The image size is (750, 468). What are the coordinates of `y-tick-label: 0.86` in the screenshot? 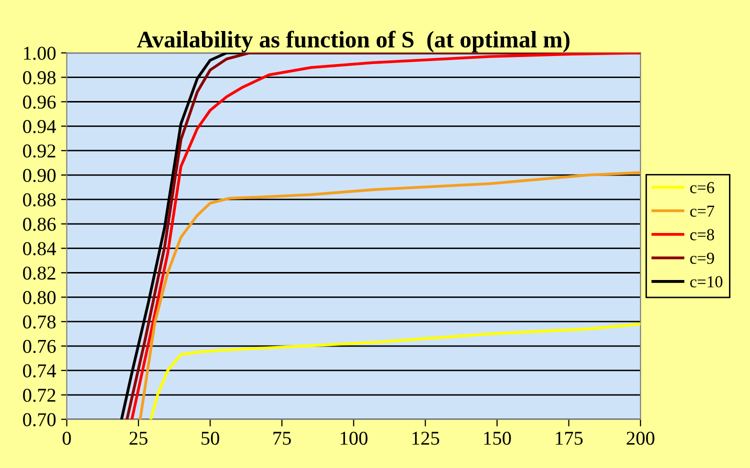 It's located at (39, 224).